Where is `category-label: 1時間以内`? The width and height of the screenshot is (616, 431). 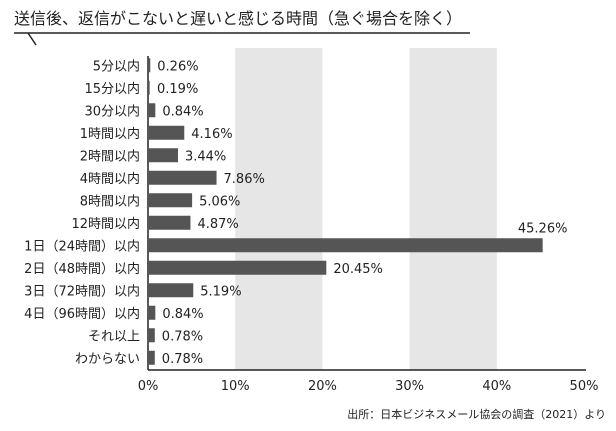 category-label: 1時間以内 is located at coordinates (110, 134).